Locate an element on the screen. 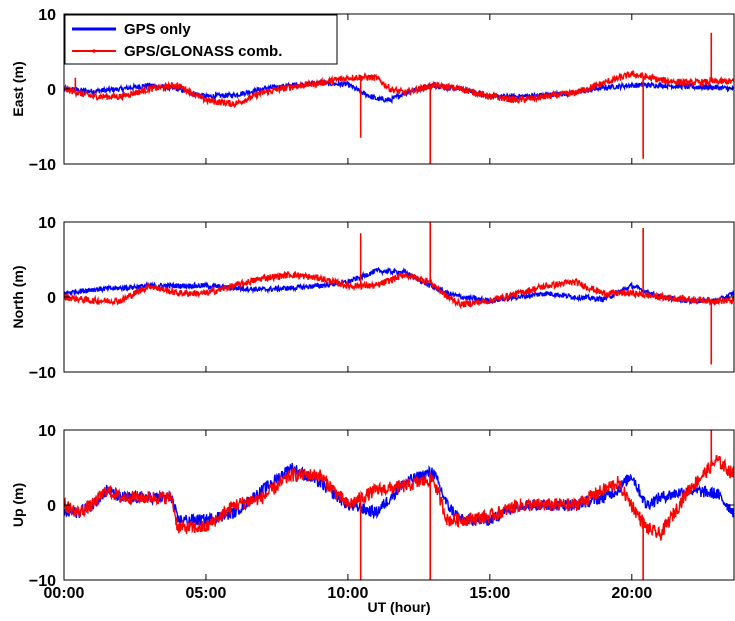 The height and width of the screenshot is (621, 735). x-tick-label: 15:00 is located at coordinates (489, 593).